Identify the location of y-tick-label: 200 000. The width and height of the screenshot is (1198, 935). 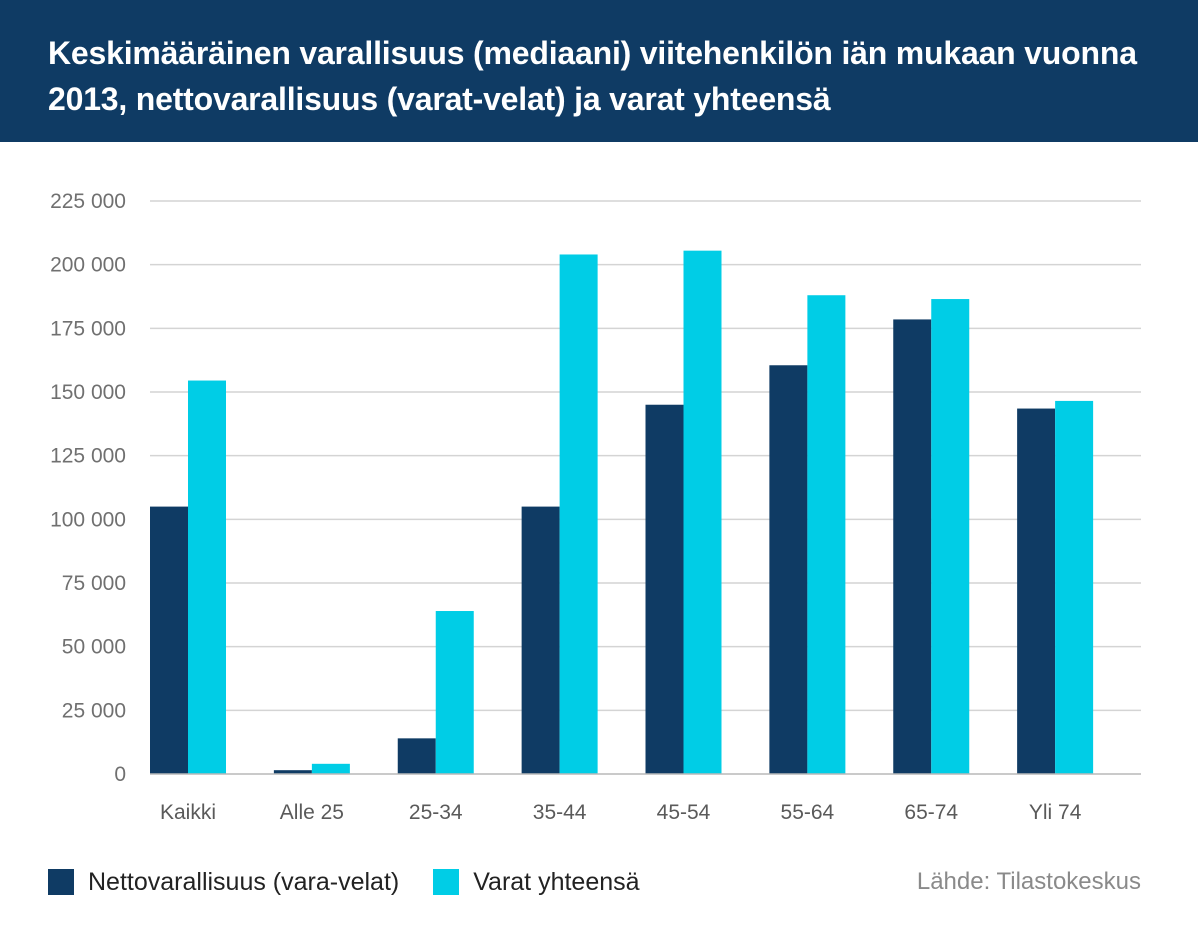
(88, 265).